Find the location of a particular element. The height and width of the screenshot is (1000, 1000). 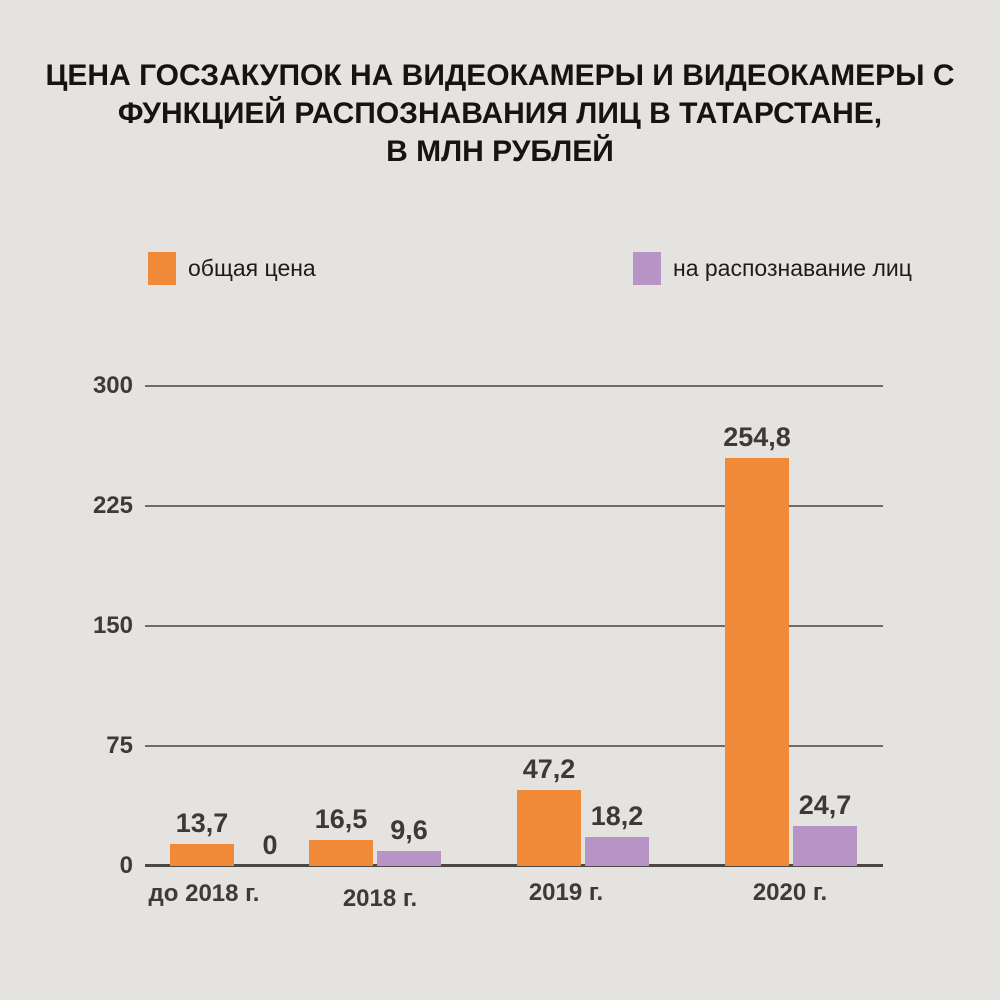

y-axis-tick-label: 0 is located at coordinates (126, 865).